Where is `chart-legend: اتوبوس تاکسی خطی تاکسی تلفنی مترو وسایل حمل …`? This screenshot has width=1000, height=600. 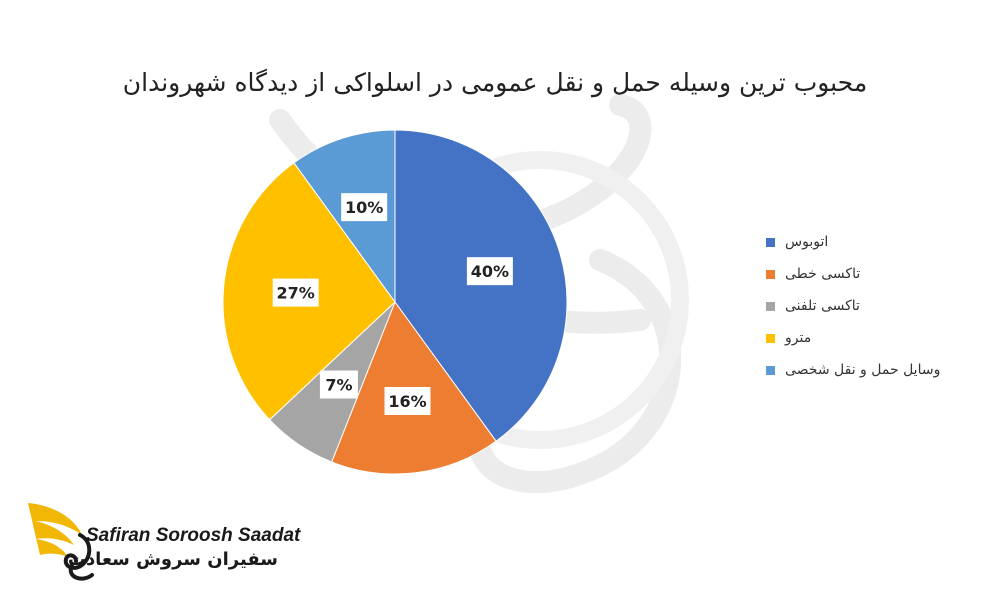 chart-legend: اتوبوس تاکسی خطی تاکسی تلفنی مترو وسایل حمل … is located at coordinates (876, 306).